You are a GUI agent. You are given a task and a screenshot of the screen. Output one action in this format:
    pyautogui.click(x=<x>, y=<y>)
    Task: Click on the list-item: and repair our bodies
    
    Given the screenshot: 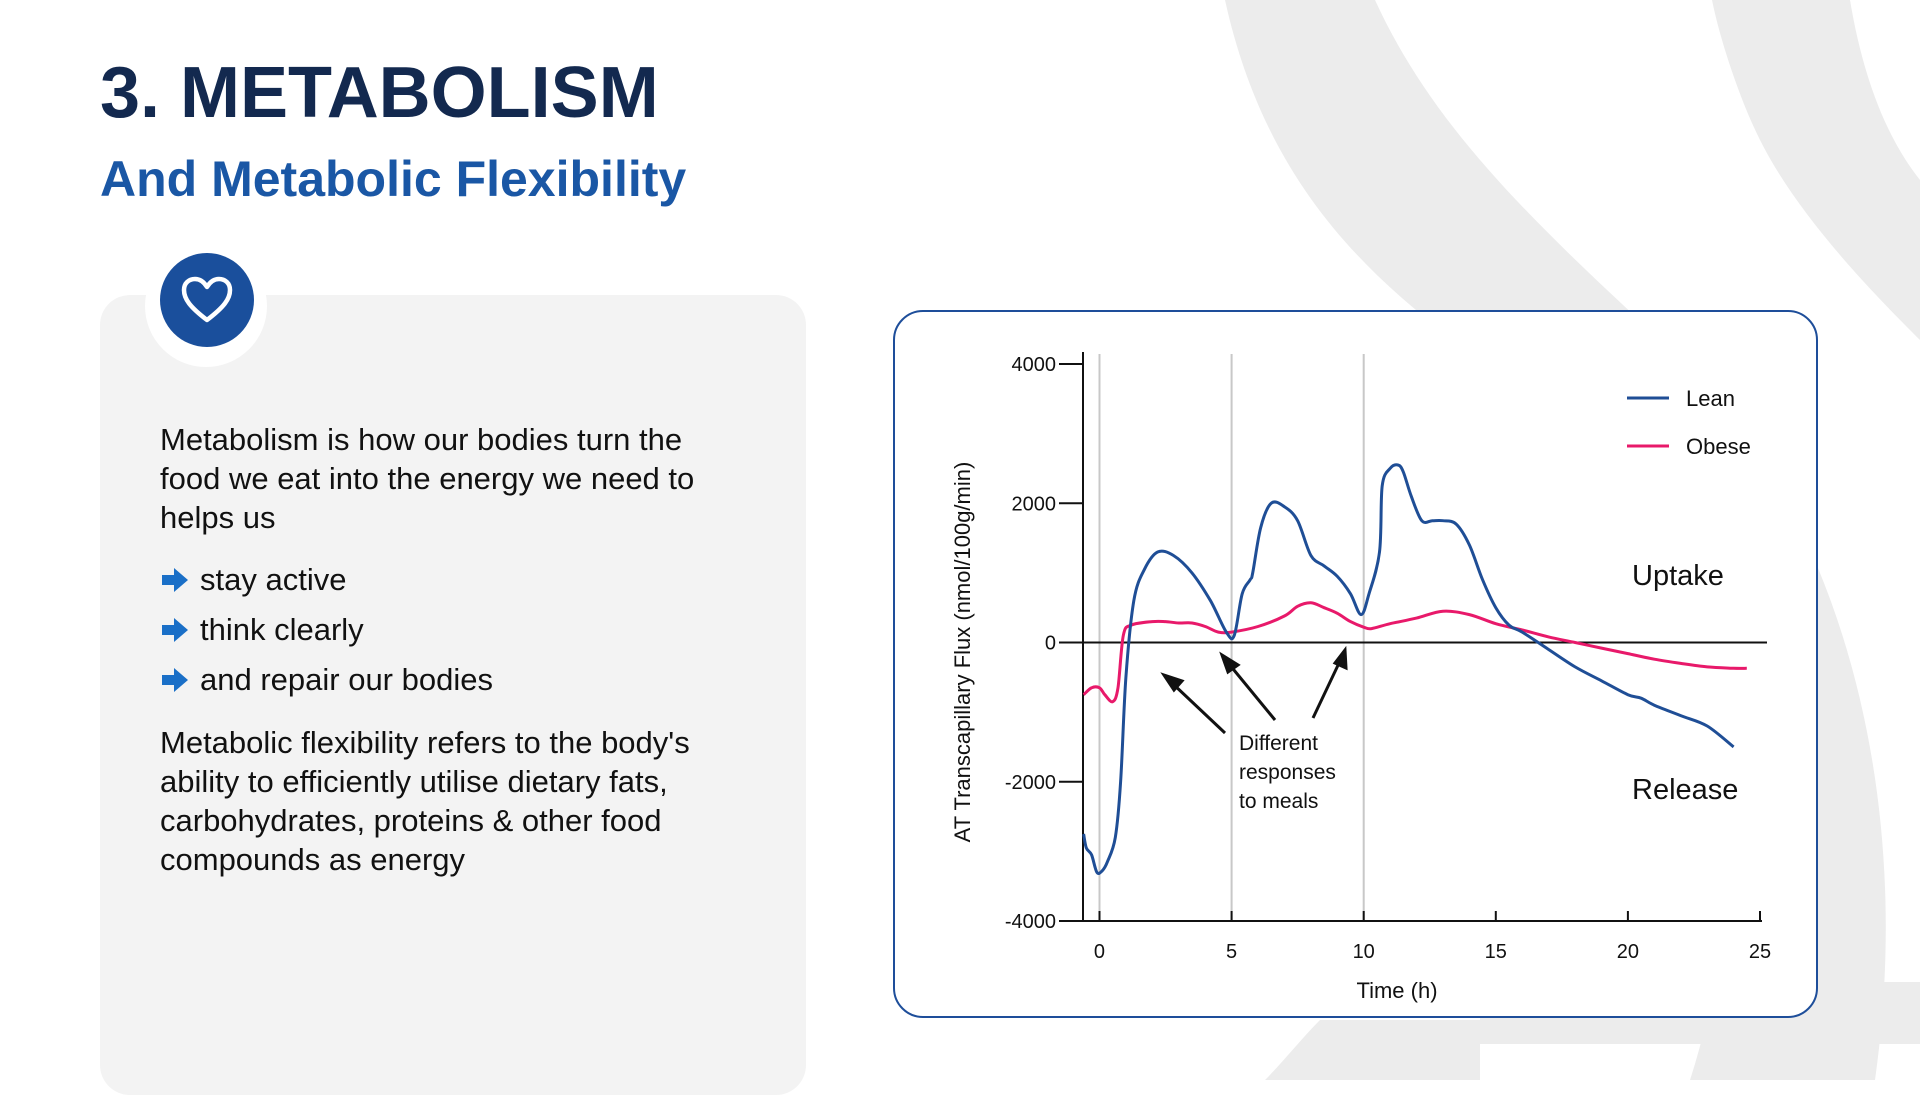 What is the action you would take?
    pyautogui.click(x=326, y=680)
    